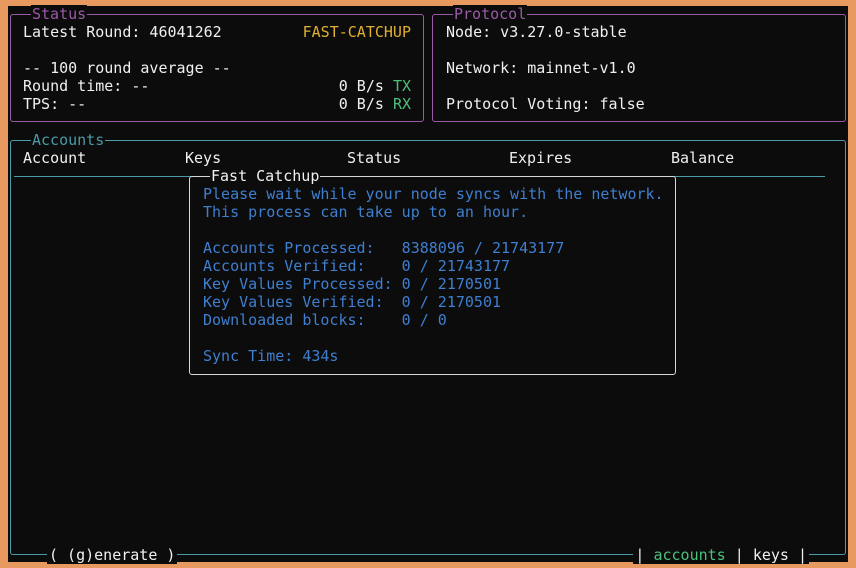  I want to click on accounts-title: Accounts, so click(68, 140).